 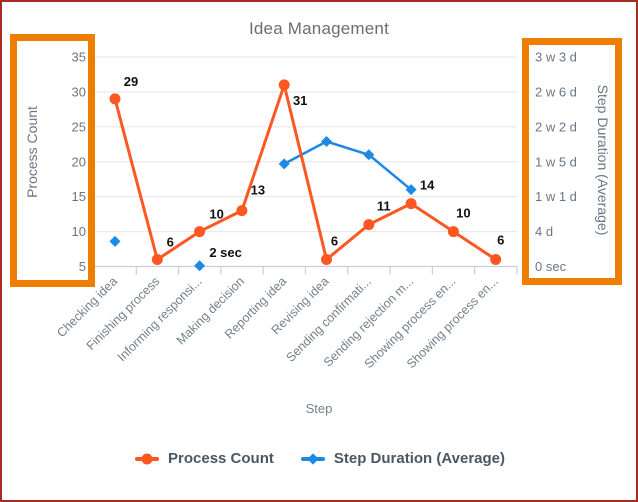 What do you see at coordinates (300, 100) in the screenshot?
I see `process-count-data-label: 31` at bounding box center [300, 100].